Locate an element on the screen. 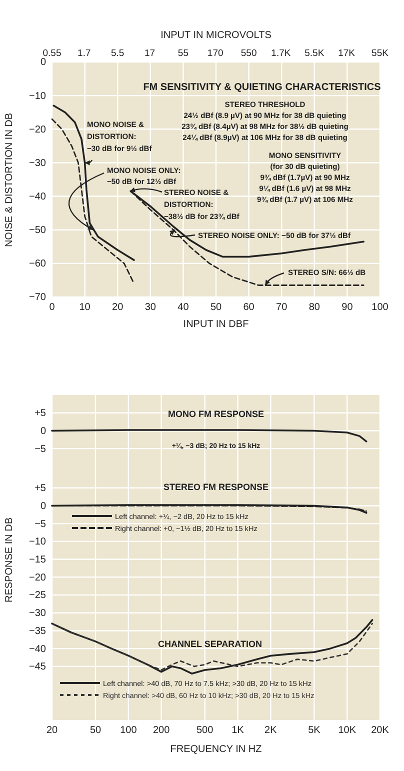 Image resolution: width=404 pixels, height=771 pixels. x-tick-label: 90 is located at coordinates (348, 308).